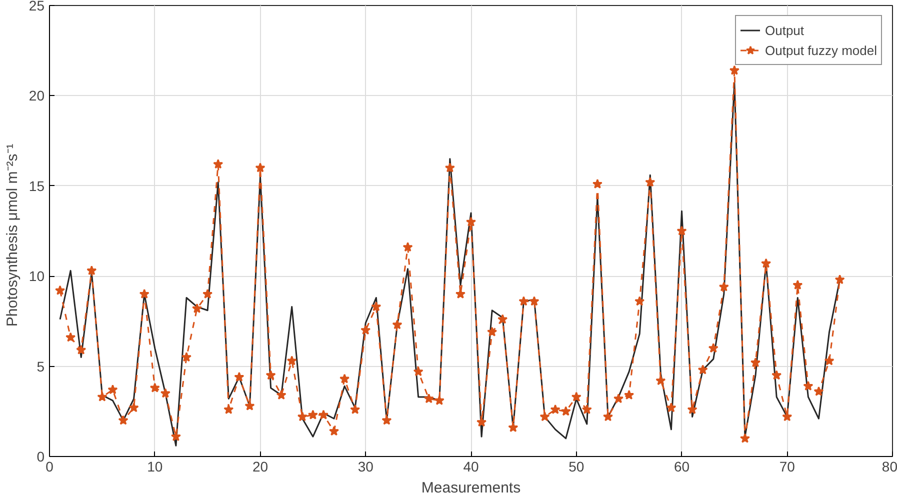 This screenshot has height=499, width=897. What do you see at coordinates (471, 466) in the screenshot?
I see `x-tick-label: 40` at bounding box center [471, 466].